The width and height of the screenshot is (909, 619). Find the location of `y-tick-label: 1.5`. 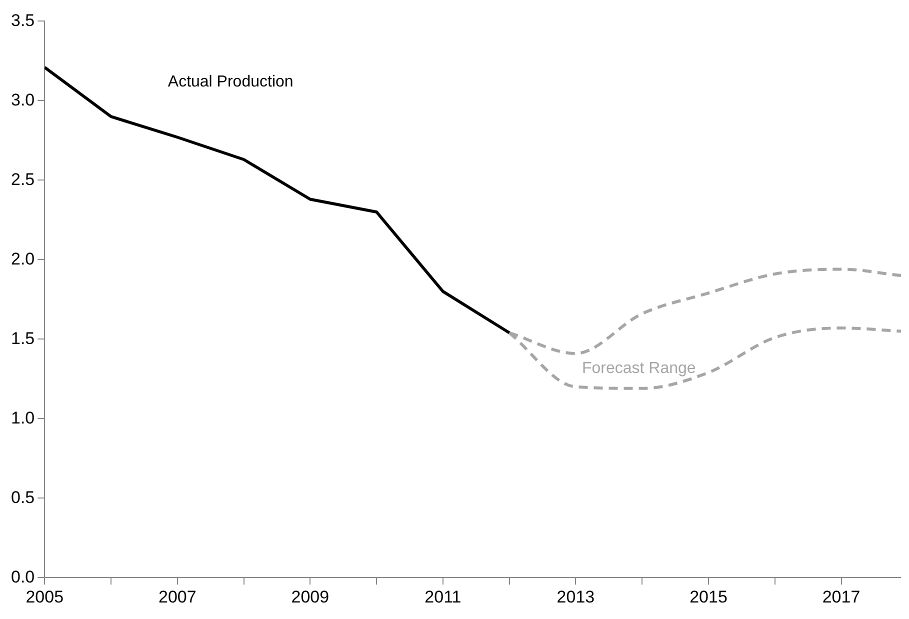

y-tick-label: 1.5 is located at coordinates (22, 338).